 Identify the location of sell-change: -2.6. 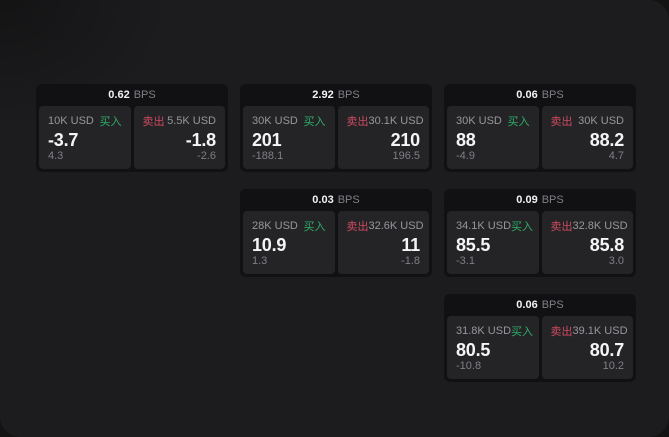
(206, 156).